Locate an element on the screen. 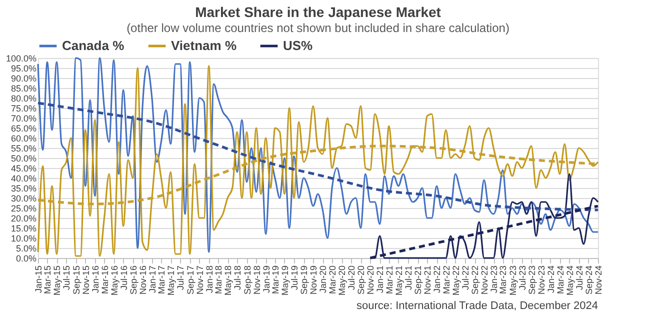  x-tick-label: Mar-22 is located at coordinates (446, 280).